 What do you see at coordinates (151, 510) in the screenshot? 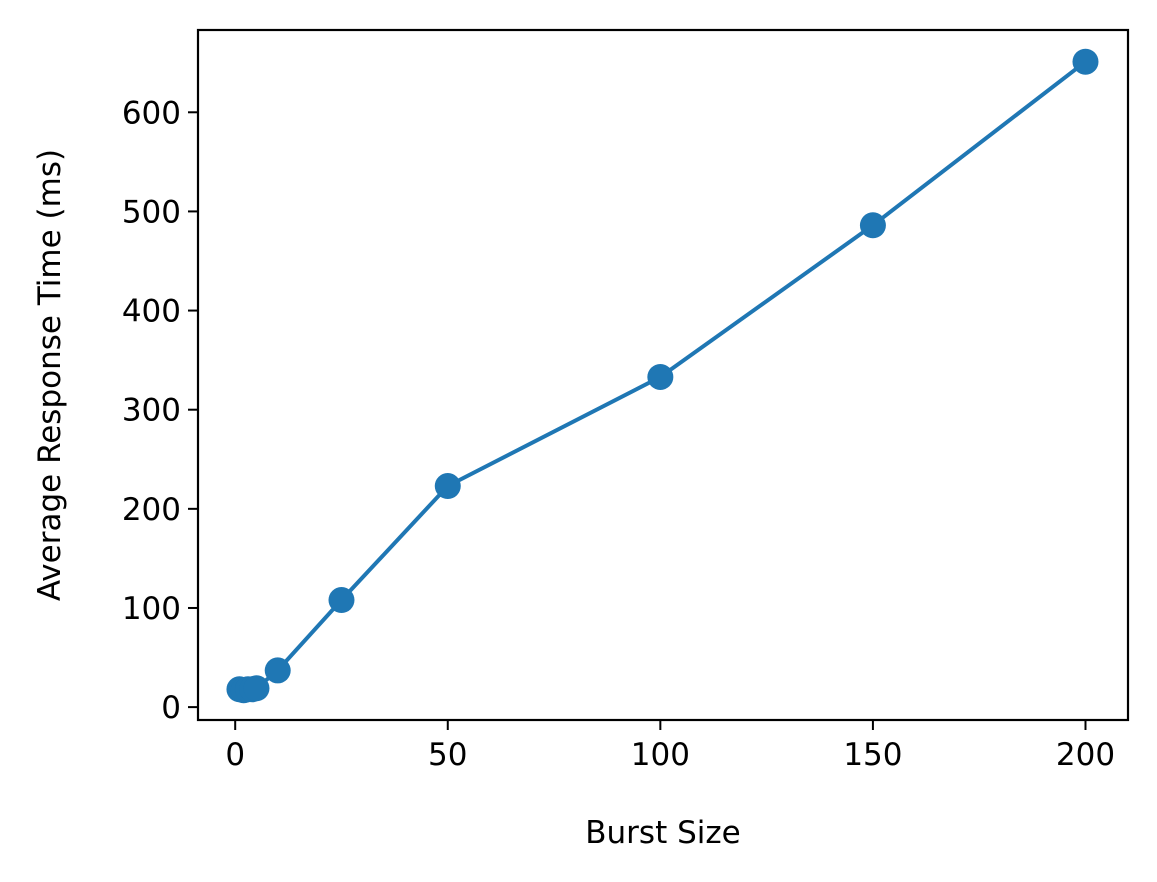
I see `y-tick-label: 200` at bounding box center [151, 510].